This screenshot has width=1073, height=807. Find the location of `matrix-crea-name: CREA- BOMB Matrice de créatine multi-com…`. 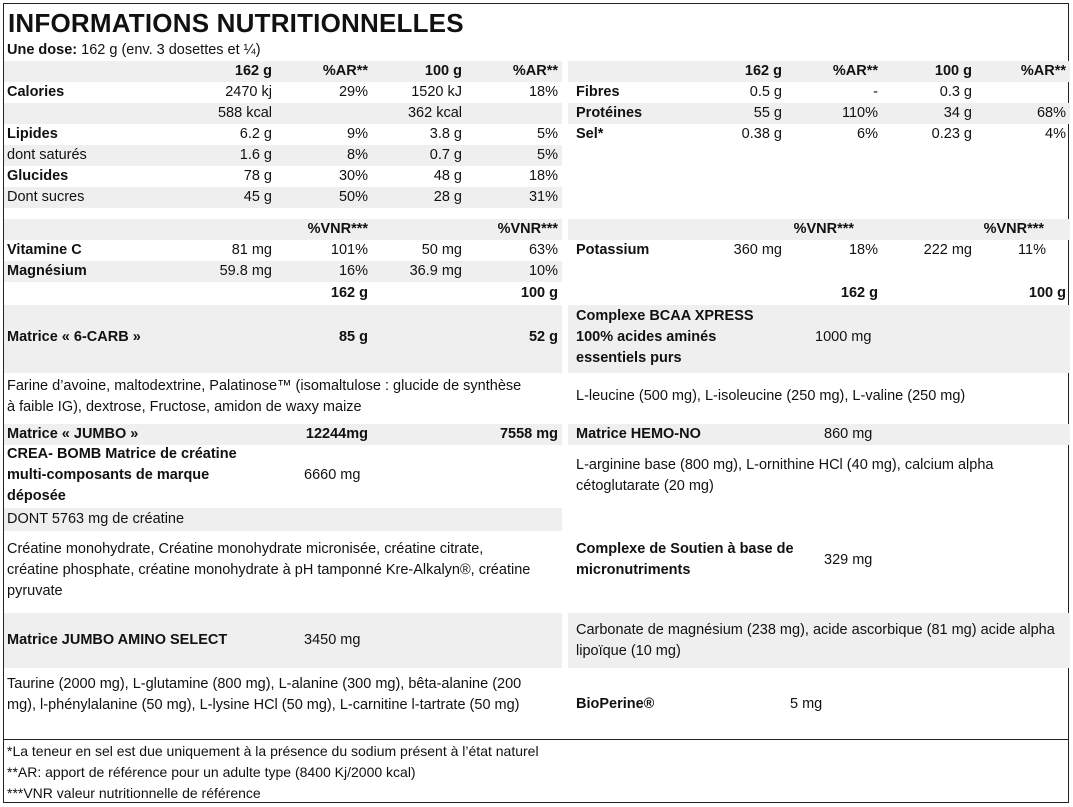

matrix-crea-name: CREA- BOMB Matrice de créatine multi-com… is located at coordinates (122, 475).